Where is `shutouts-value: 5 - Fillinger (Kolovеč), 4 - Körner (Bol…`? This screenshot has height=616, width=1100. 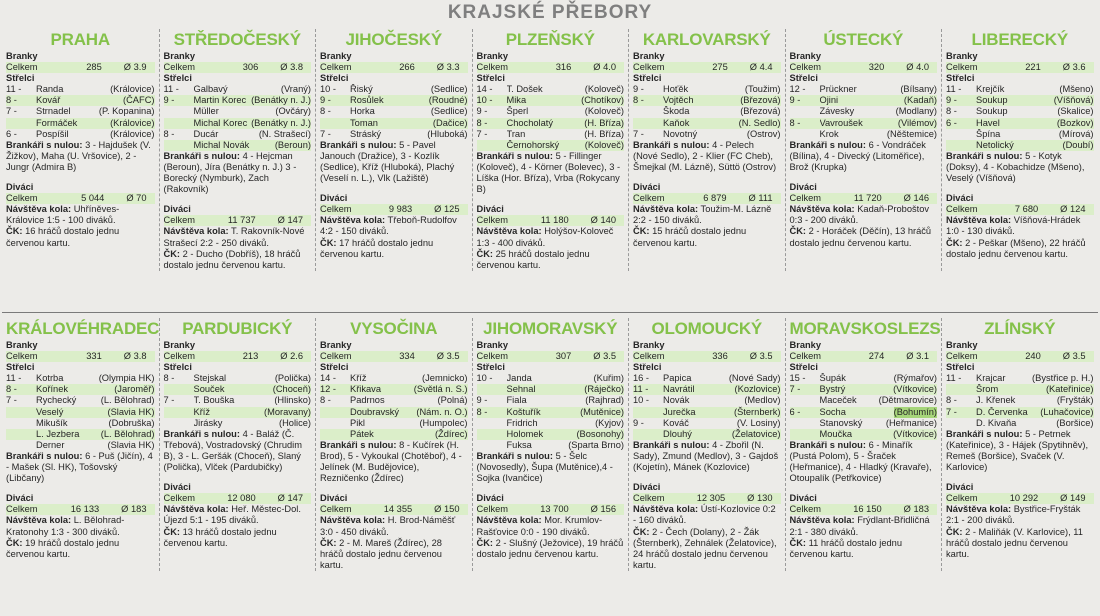 shutouts-value: 5 - Fillinger (Kolovеč), 4 - Körner (Bol… is located at coordinates (548, 172).